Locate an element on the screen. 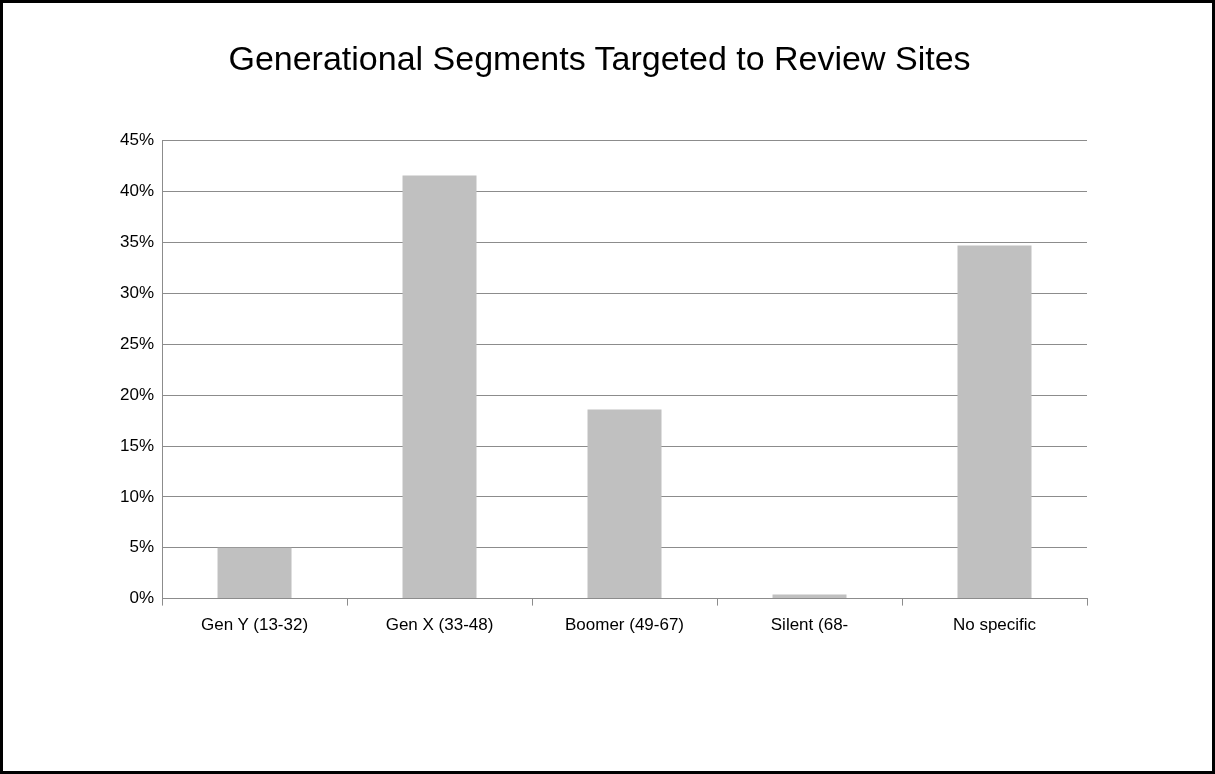 The width and height of the screenshot is (1215, 774). y-tick-label: 30% is located at coordinates (137, 293).